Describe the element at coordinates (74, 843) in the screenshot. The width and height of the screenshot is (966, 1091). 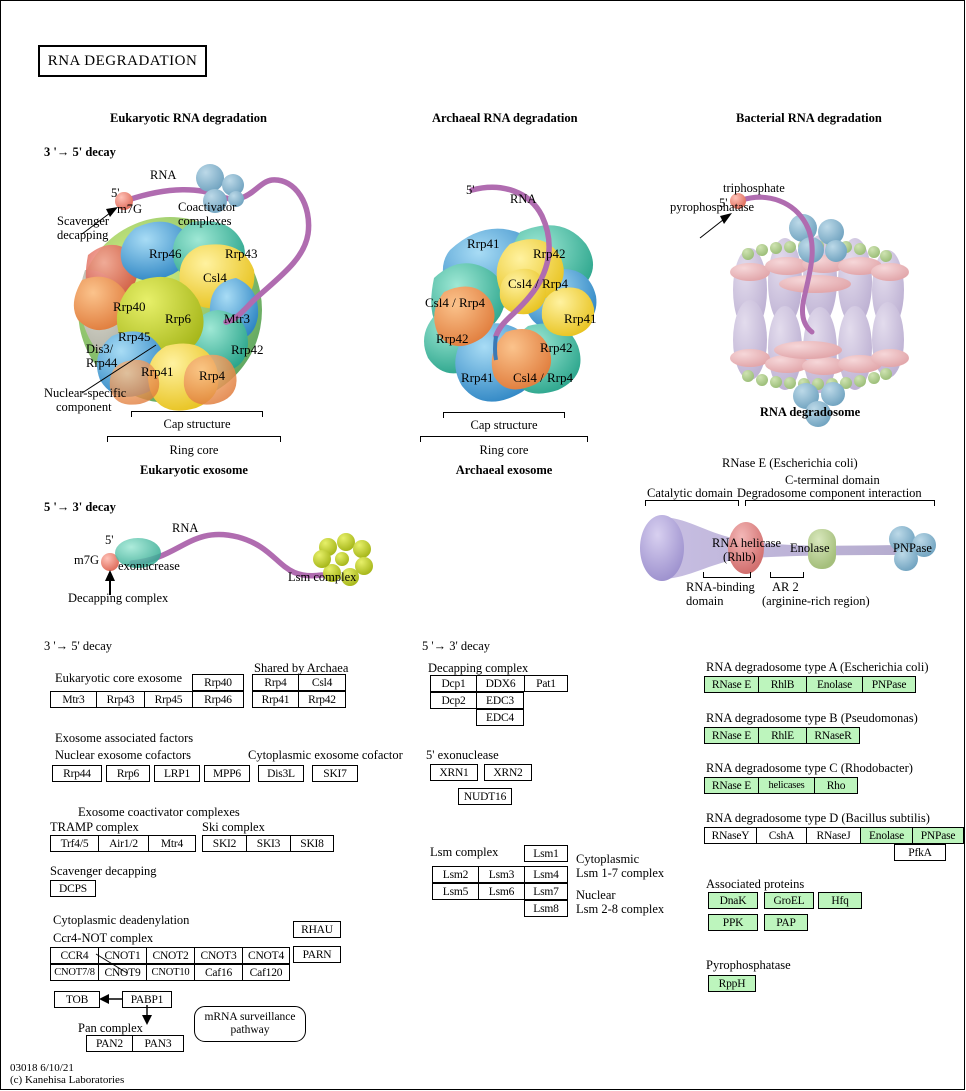
I see `gene-trf45: Trf4/5` at that location.